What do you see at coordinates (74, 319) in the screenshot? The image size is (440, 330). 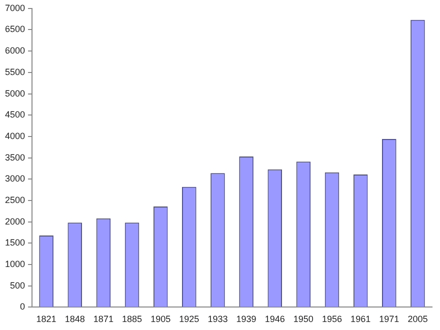 I see `x-tick-label: 1848` at bounding box center [74, 319].